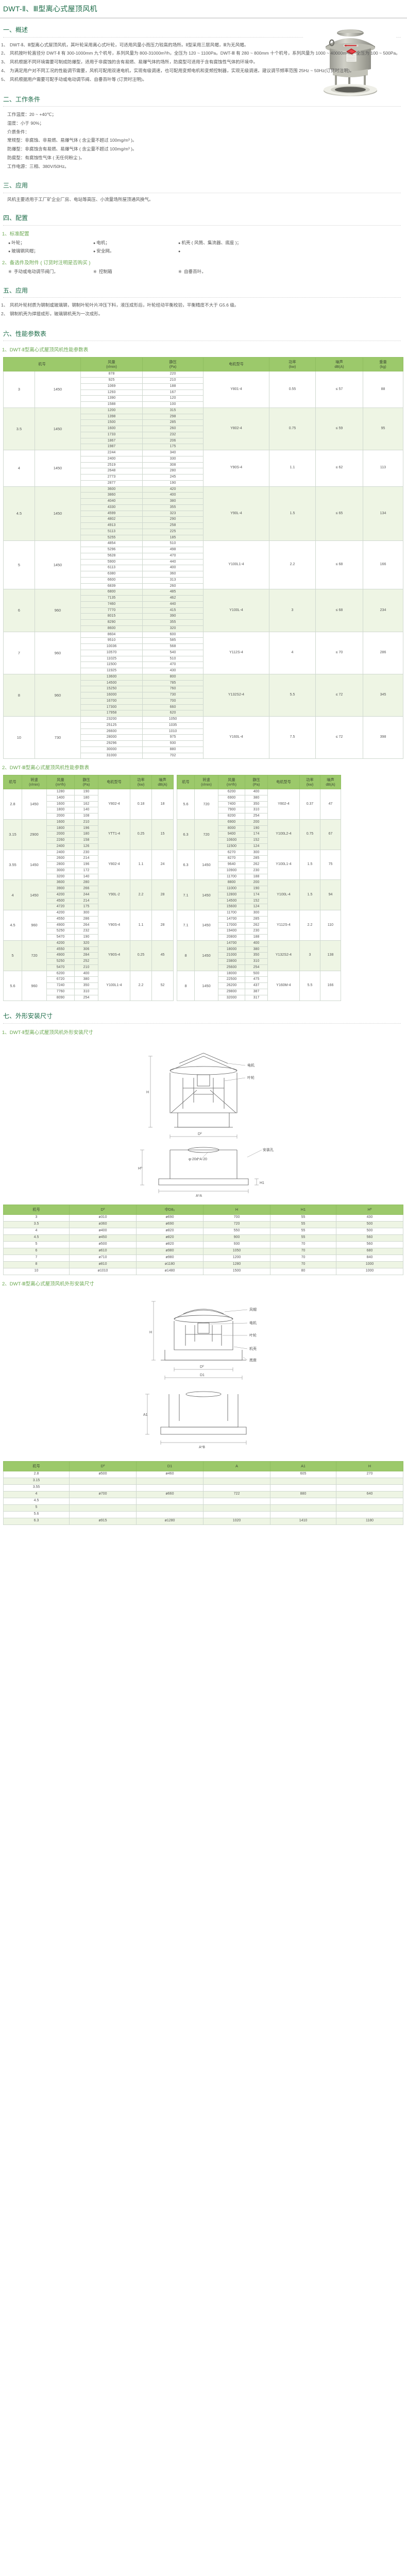  What do you see at coordinates (231, 876) in the screenshot?
I see `cell-flow: 11700` at bounding box center [231, 876].